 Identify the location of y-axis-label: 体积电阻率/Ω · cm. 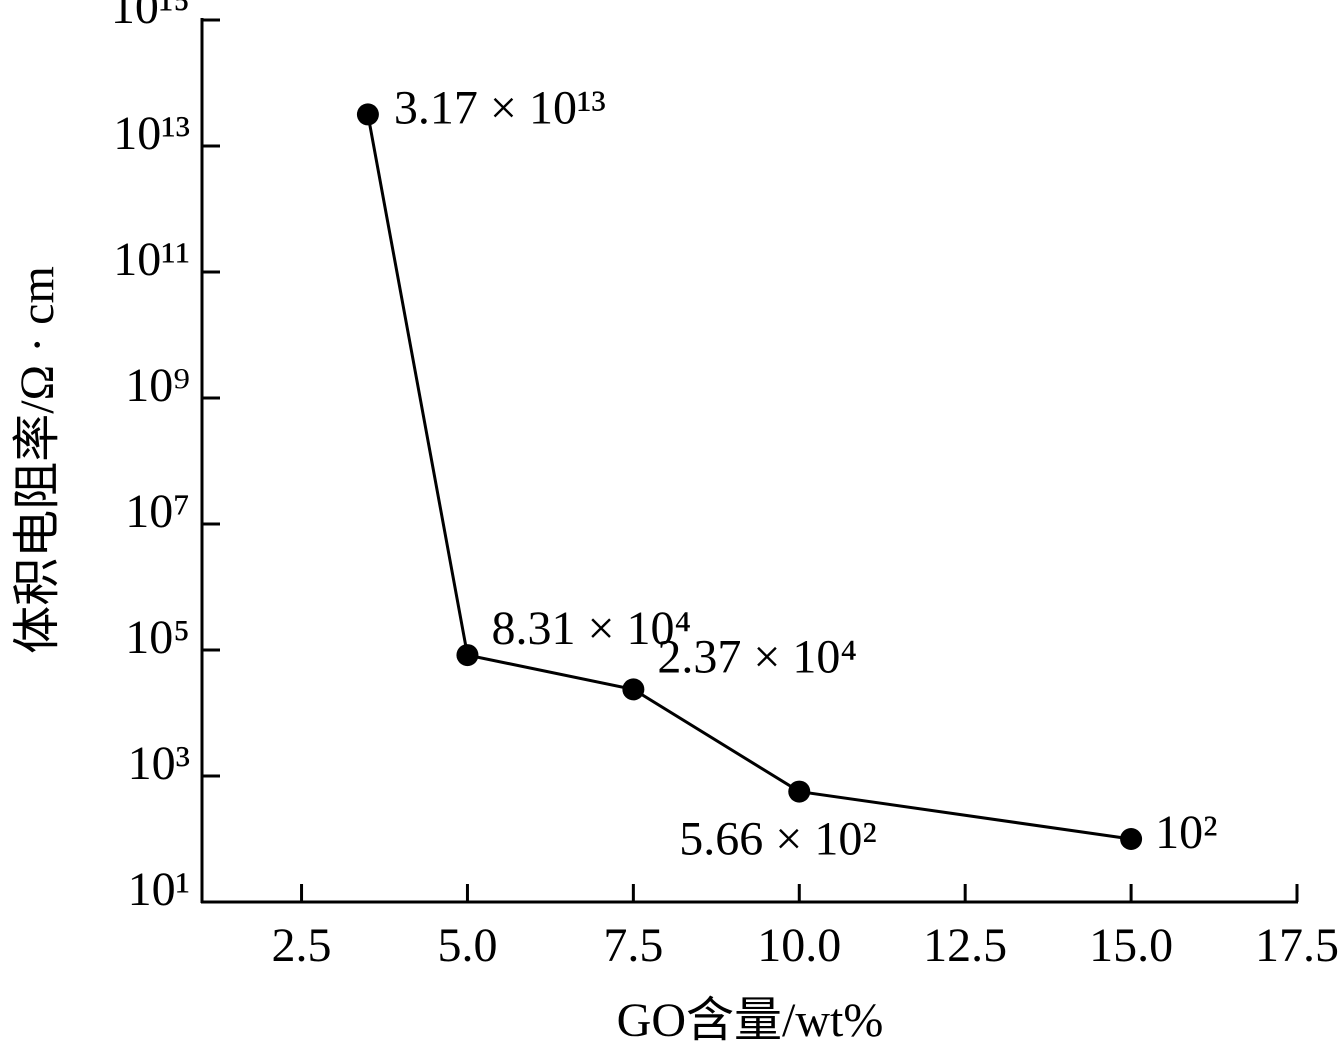
(37, 460).